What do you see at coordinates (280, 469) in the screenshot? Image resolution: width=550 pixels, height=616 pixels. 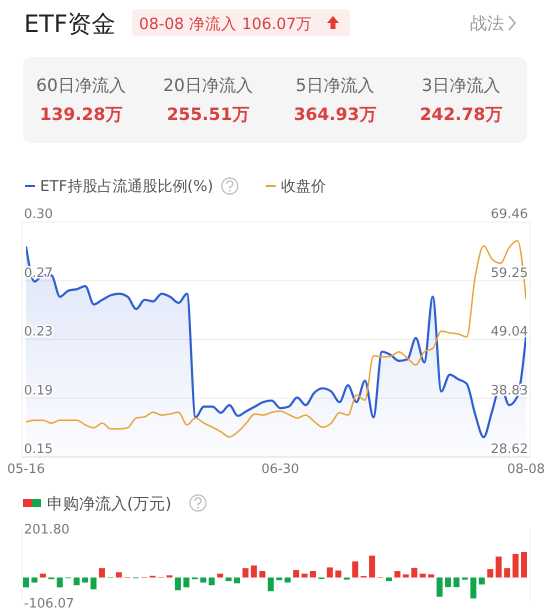 I see `x-tick-label: 06-30` at bounding box center [280, 469].